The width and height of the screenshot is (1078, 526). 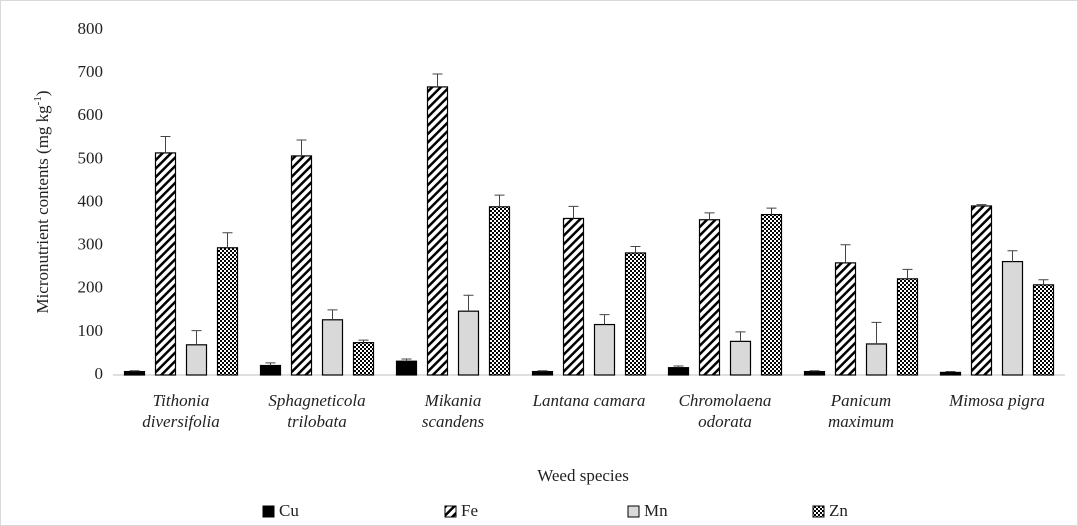 I want to click on x-tick-label: Lantana camara, so click(x=589, y=400).